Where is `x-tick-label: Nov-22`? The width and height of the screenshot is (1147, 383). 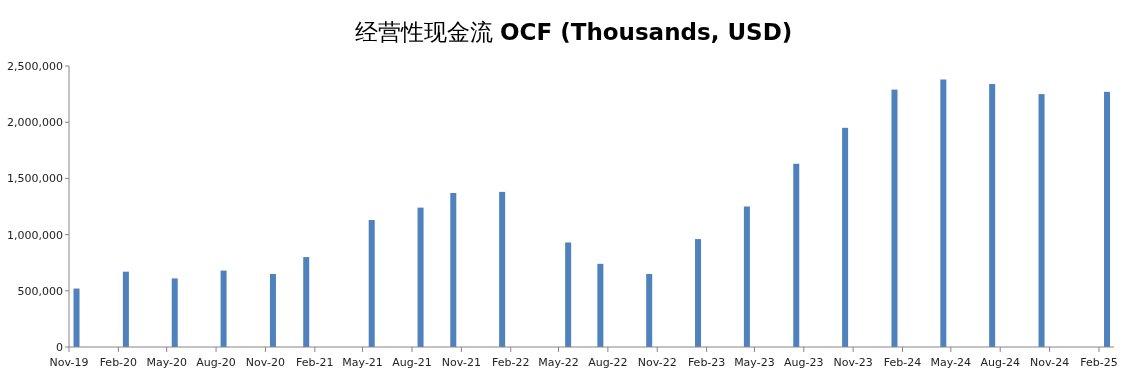 x-tick-label: Nov-22 is located at coordinates (657, 362).